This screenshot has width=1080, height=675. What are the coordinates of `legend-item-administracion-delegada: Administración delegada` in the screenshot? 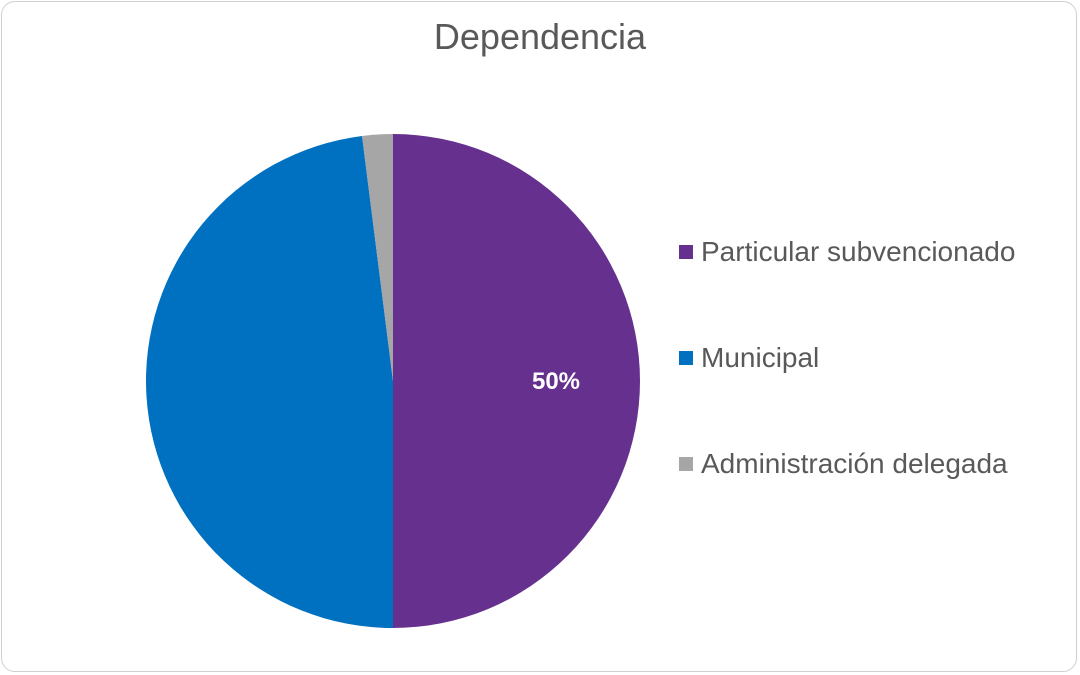 It's located at (843, 464).